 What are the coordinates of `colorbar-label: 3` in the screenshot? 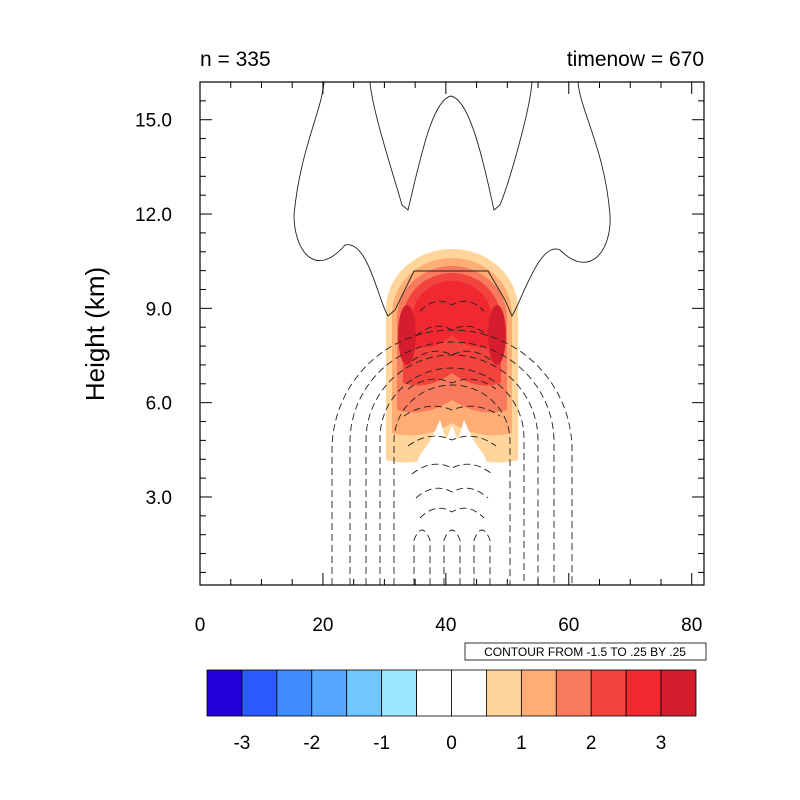 It's located at (661, 743).